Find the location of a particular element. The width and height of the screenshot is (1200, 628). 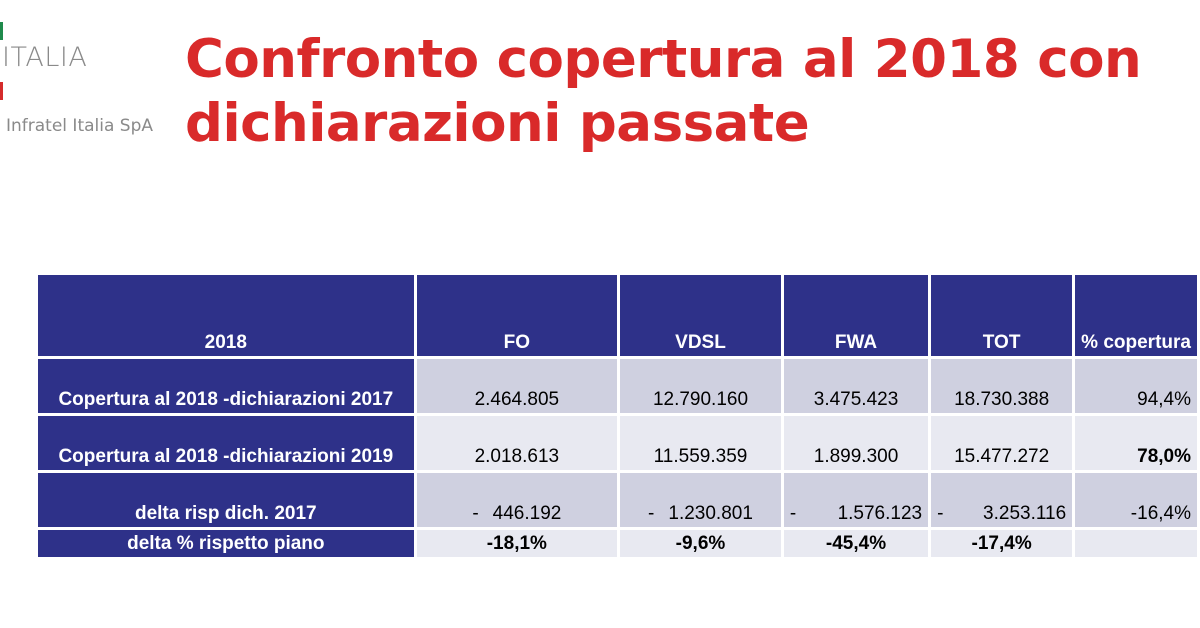

cell-fwa: 3.475.423 is located at coordinates (856, 386).